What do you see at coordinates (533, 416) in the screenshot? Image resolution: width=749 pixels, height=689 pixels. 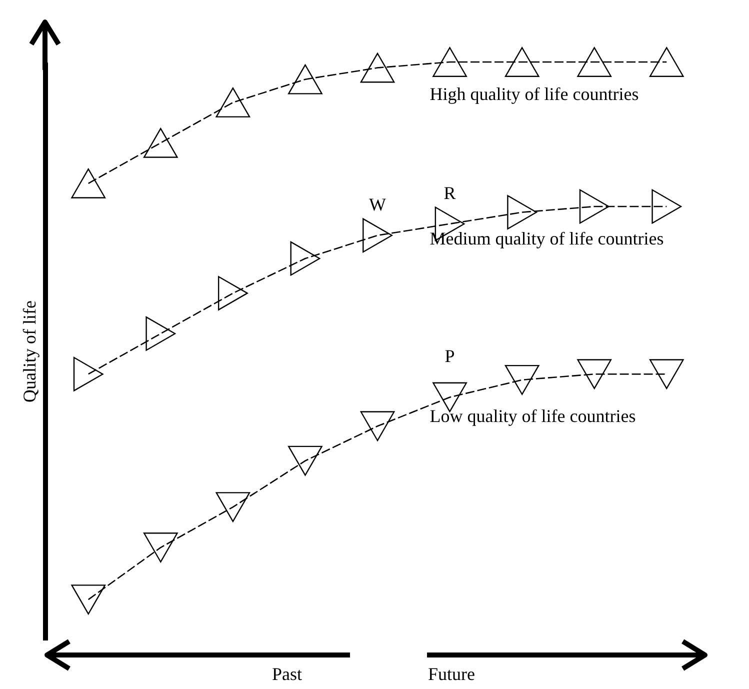 I see `series-label: Low quality of life countries` at bounding box center [533, 416].